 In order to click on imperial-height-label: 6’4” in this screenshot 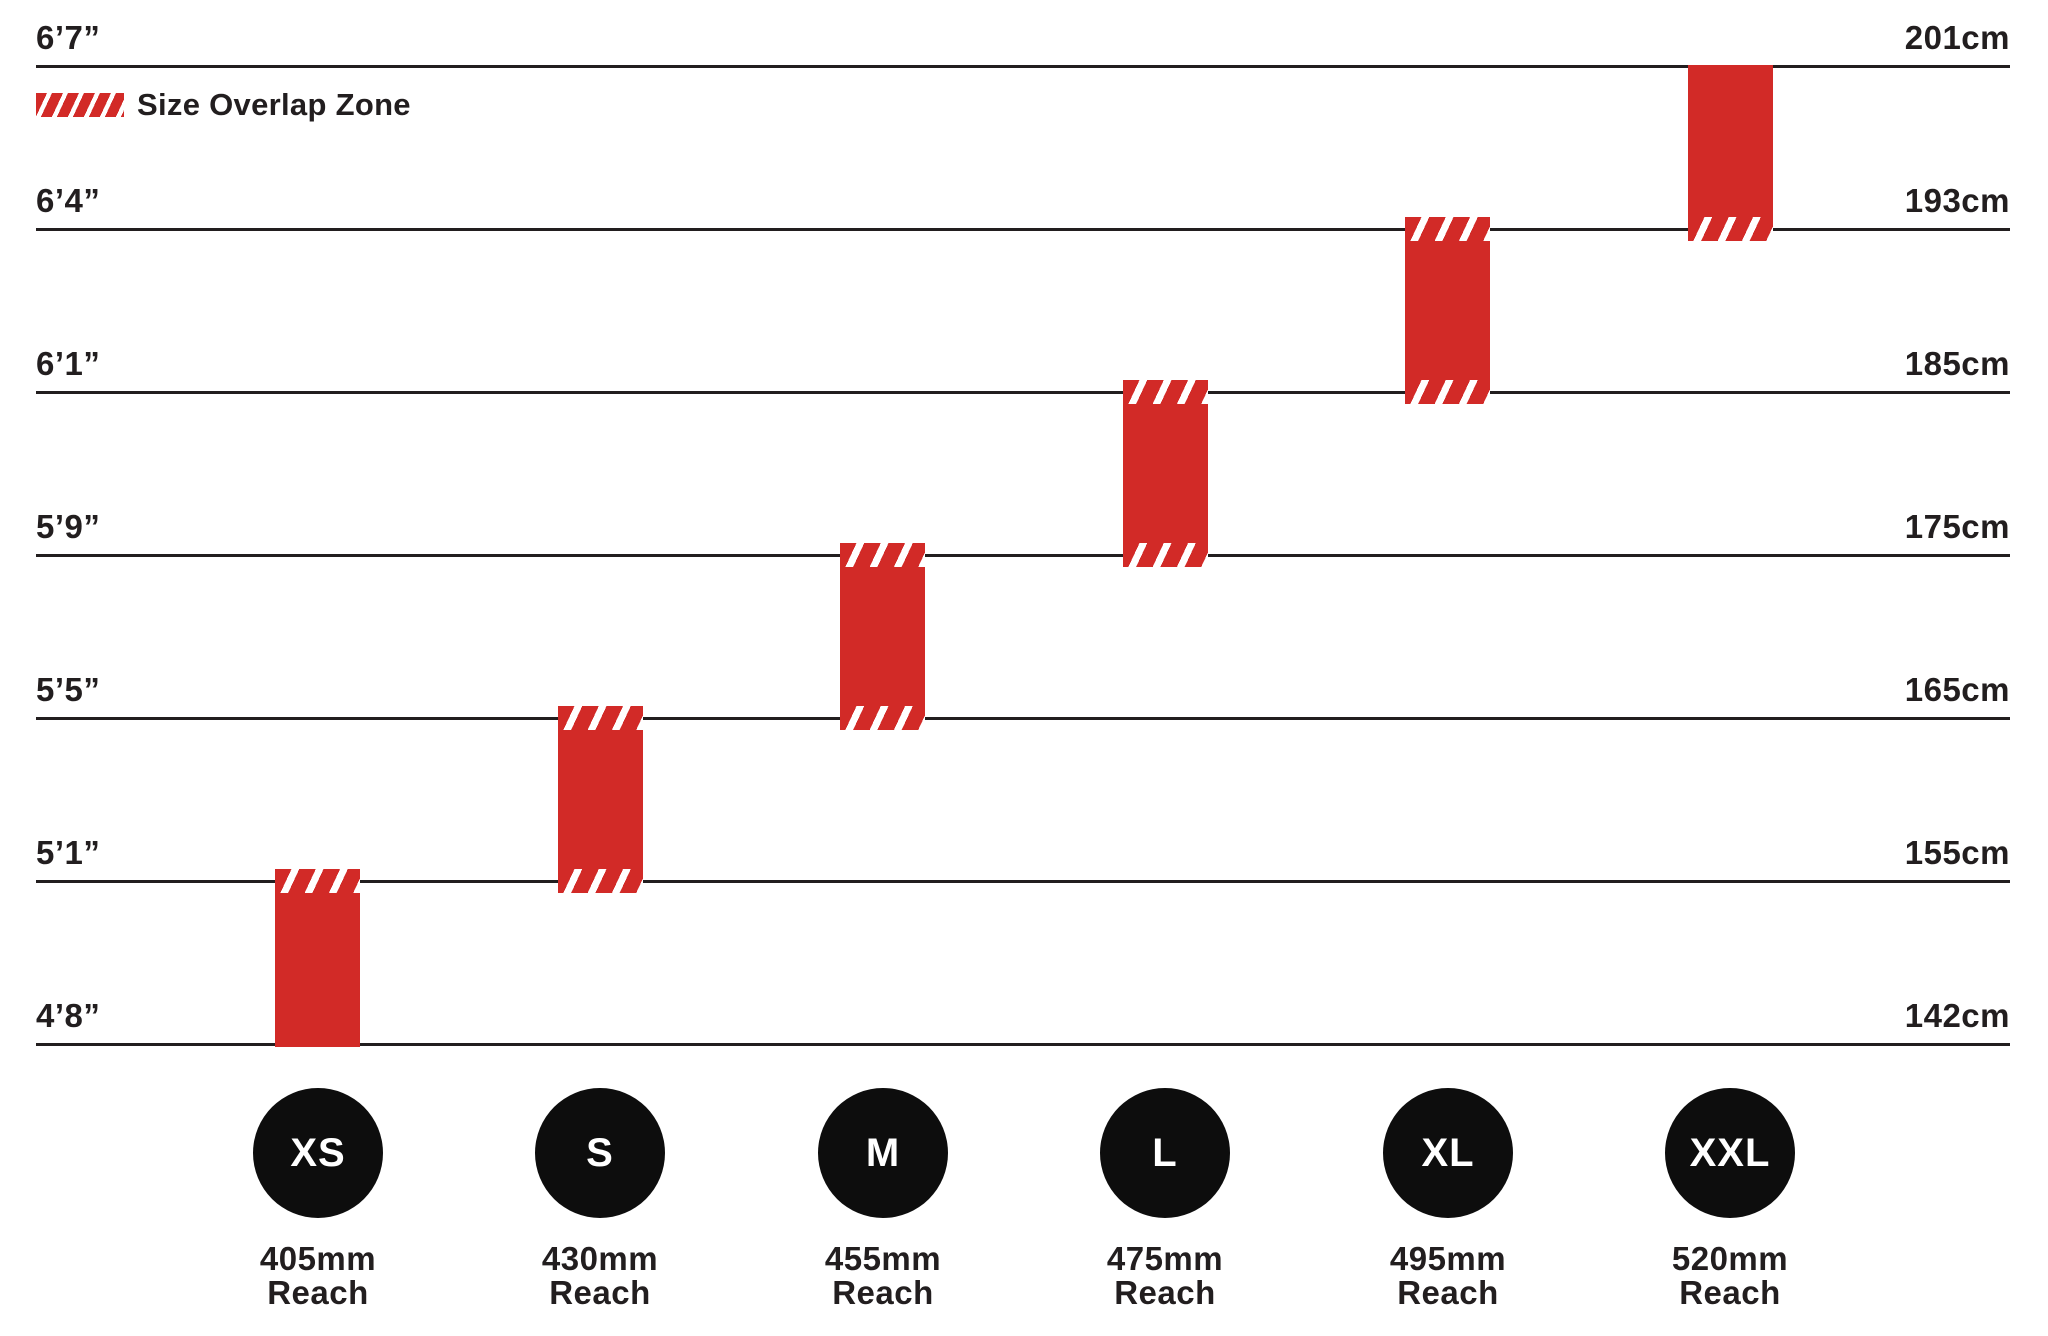, I will do `click(68, 200)`.